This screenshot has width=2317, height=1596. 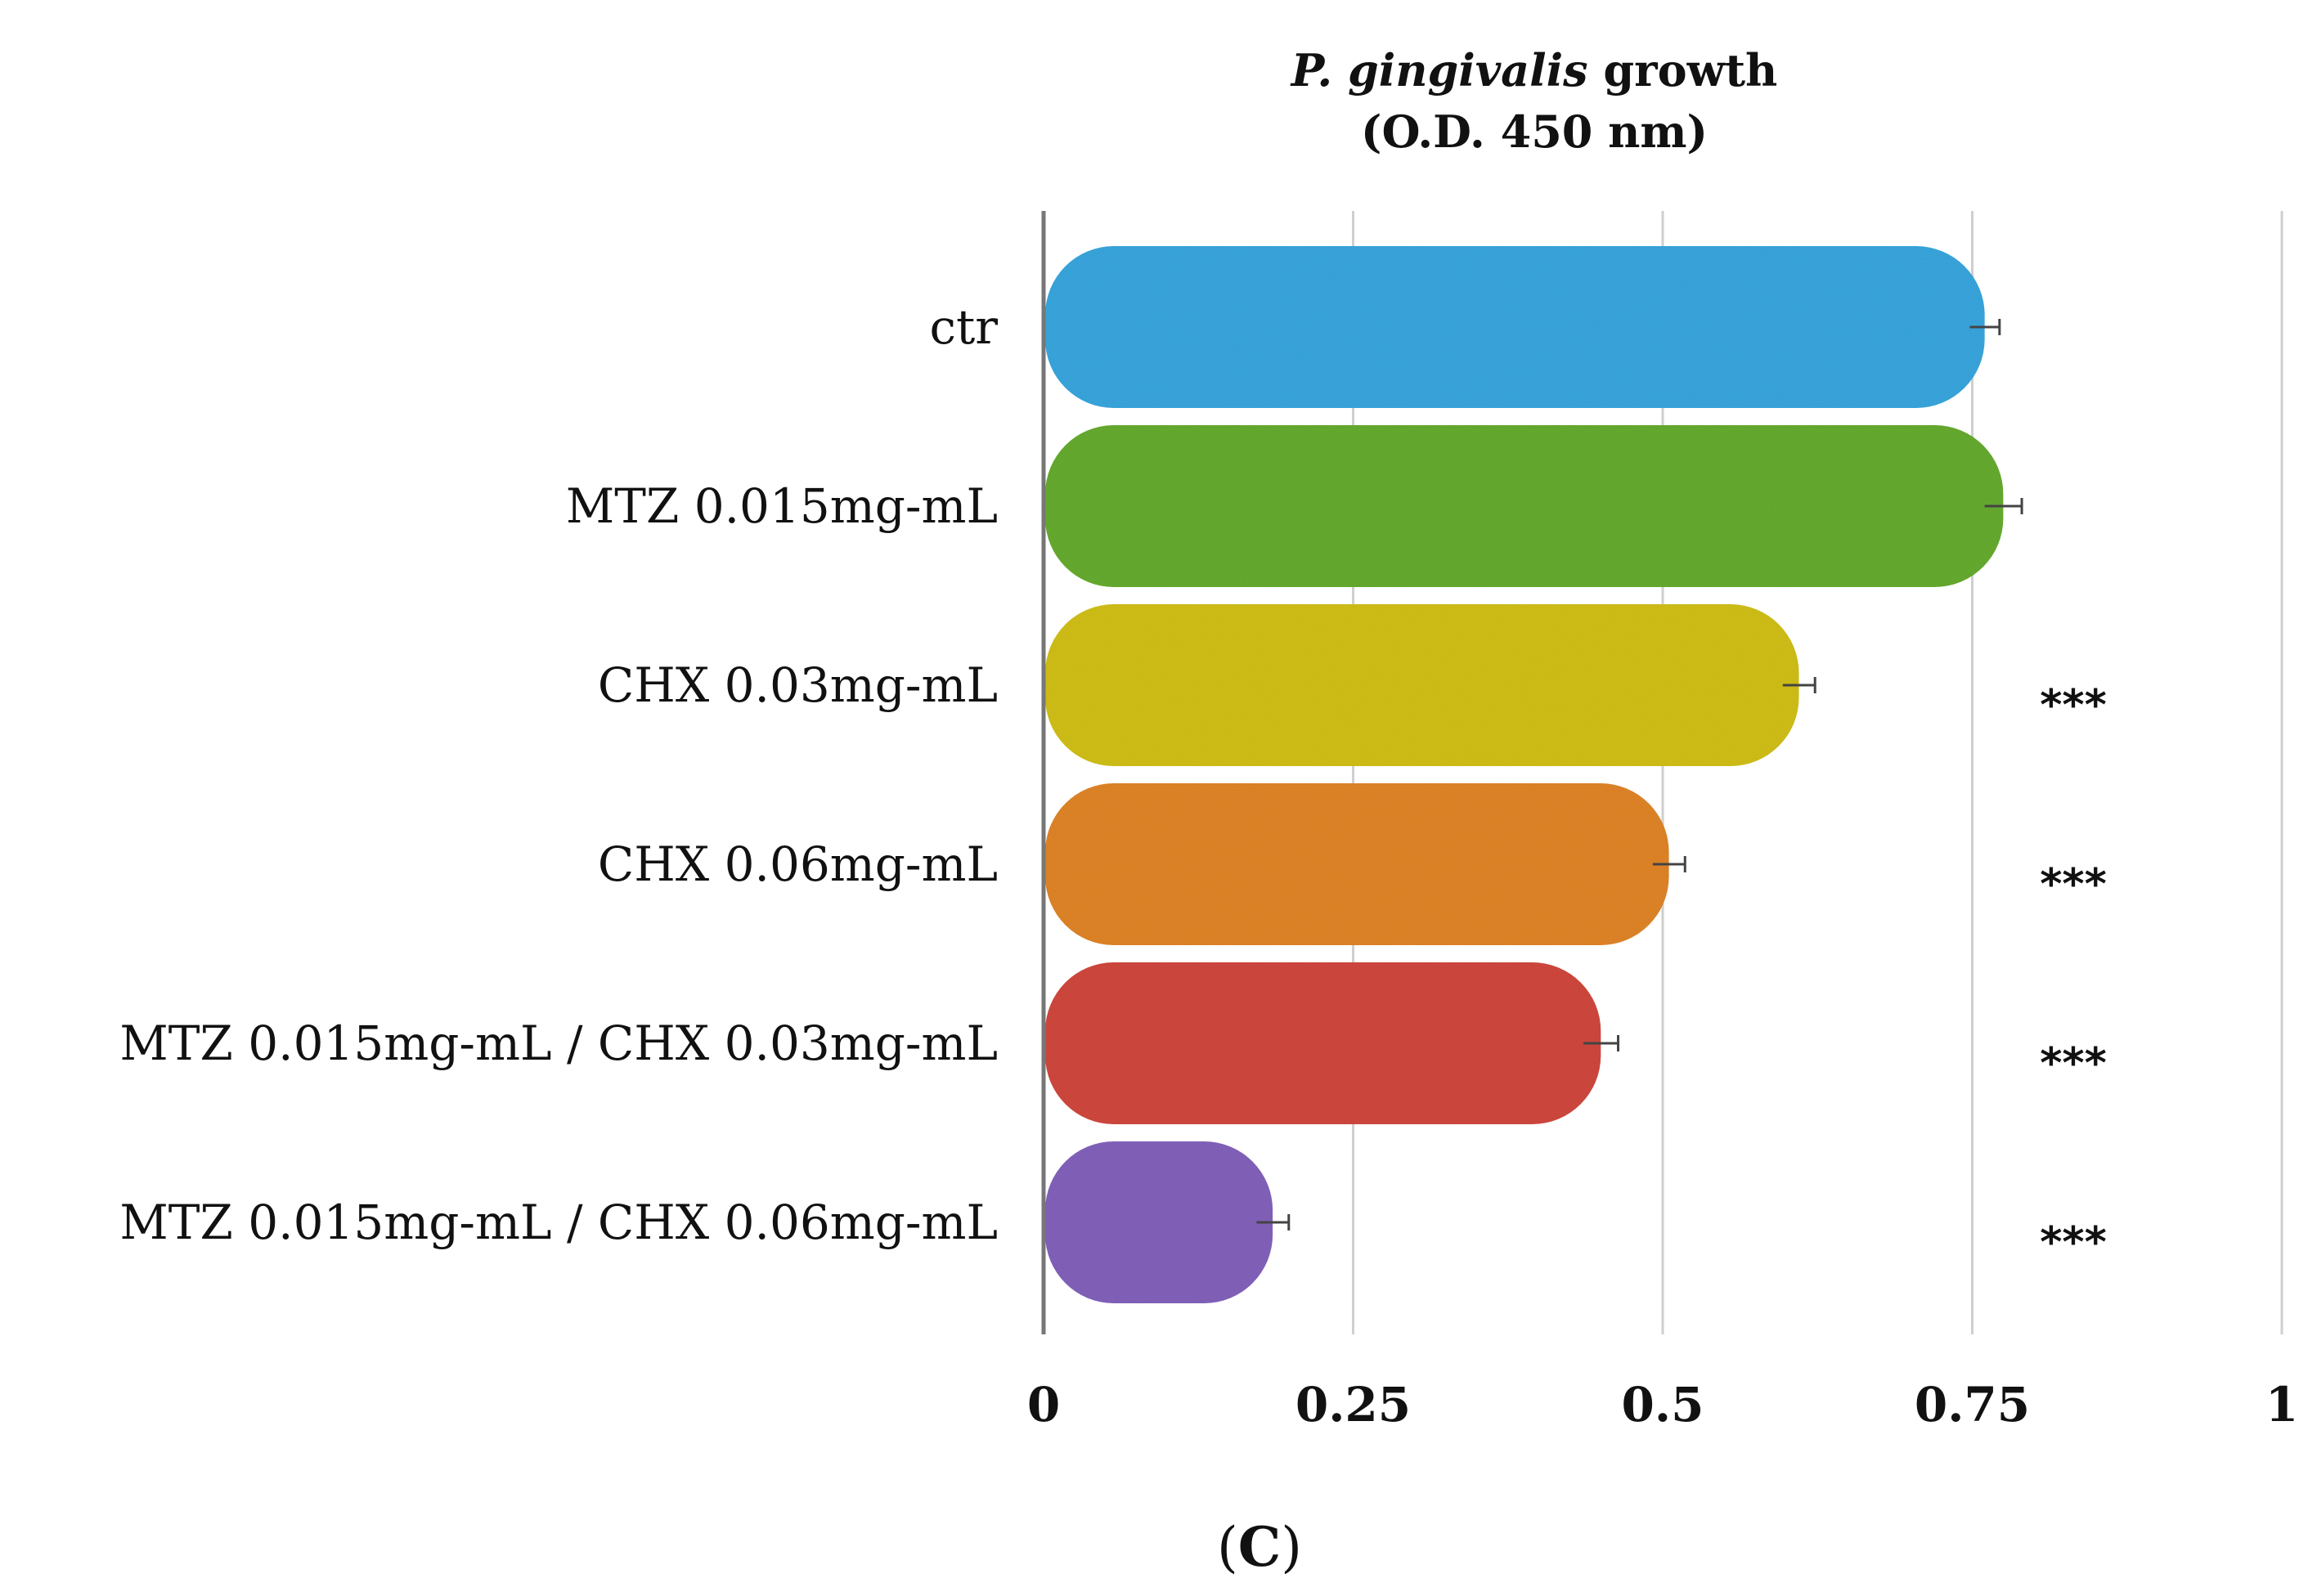 I want to click on chart-title-line2: (O.D. 450 nm), so click(x=1534, y=131).